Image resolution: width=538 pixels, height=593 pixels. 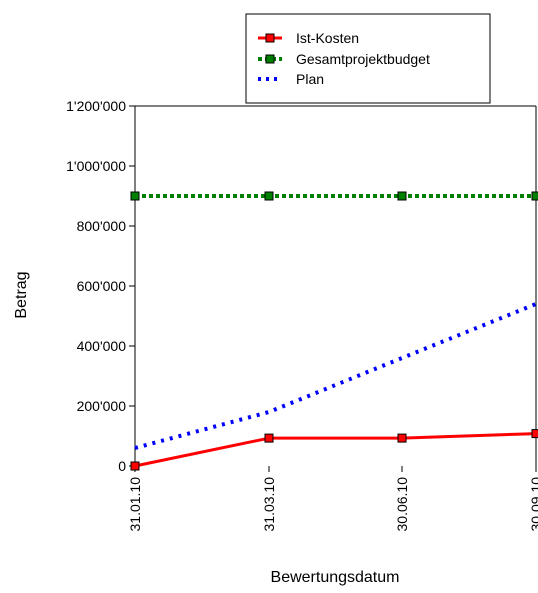 What do you see at coordinates (269, 504) in the screenshot?
I see `x-tick-label: 31.03.10` at bounding box center [269, 504].